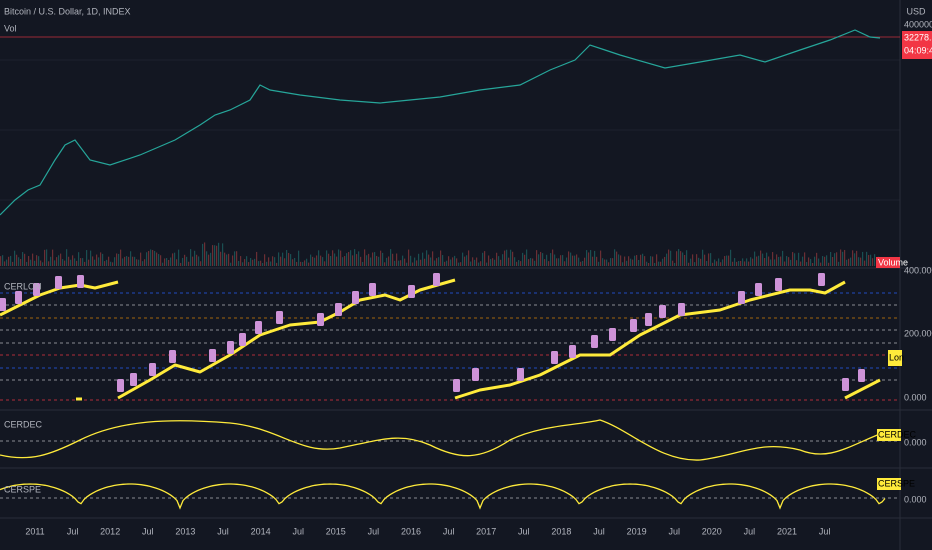  Describe the element at coordinates (34, 531) in the screenshot. I see `time-label: 2011` at that location.